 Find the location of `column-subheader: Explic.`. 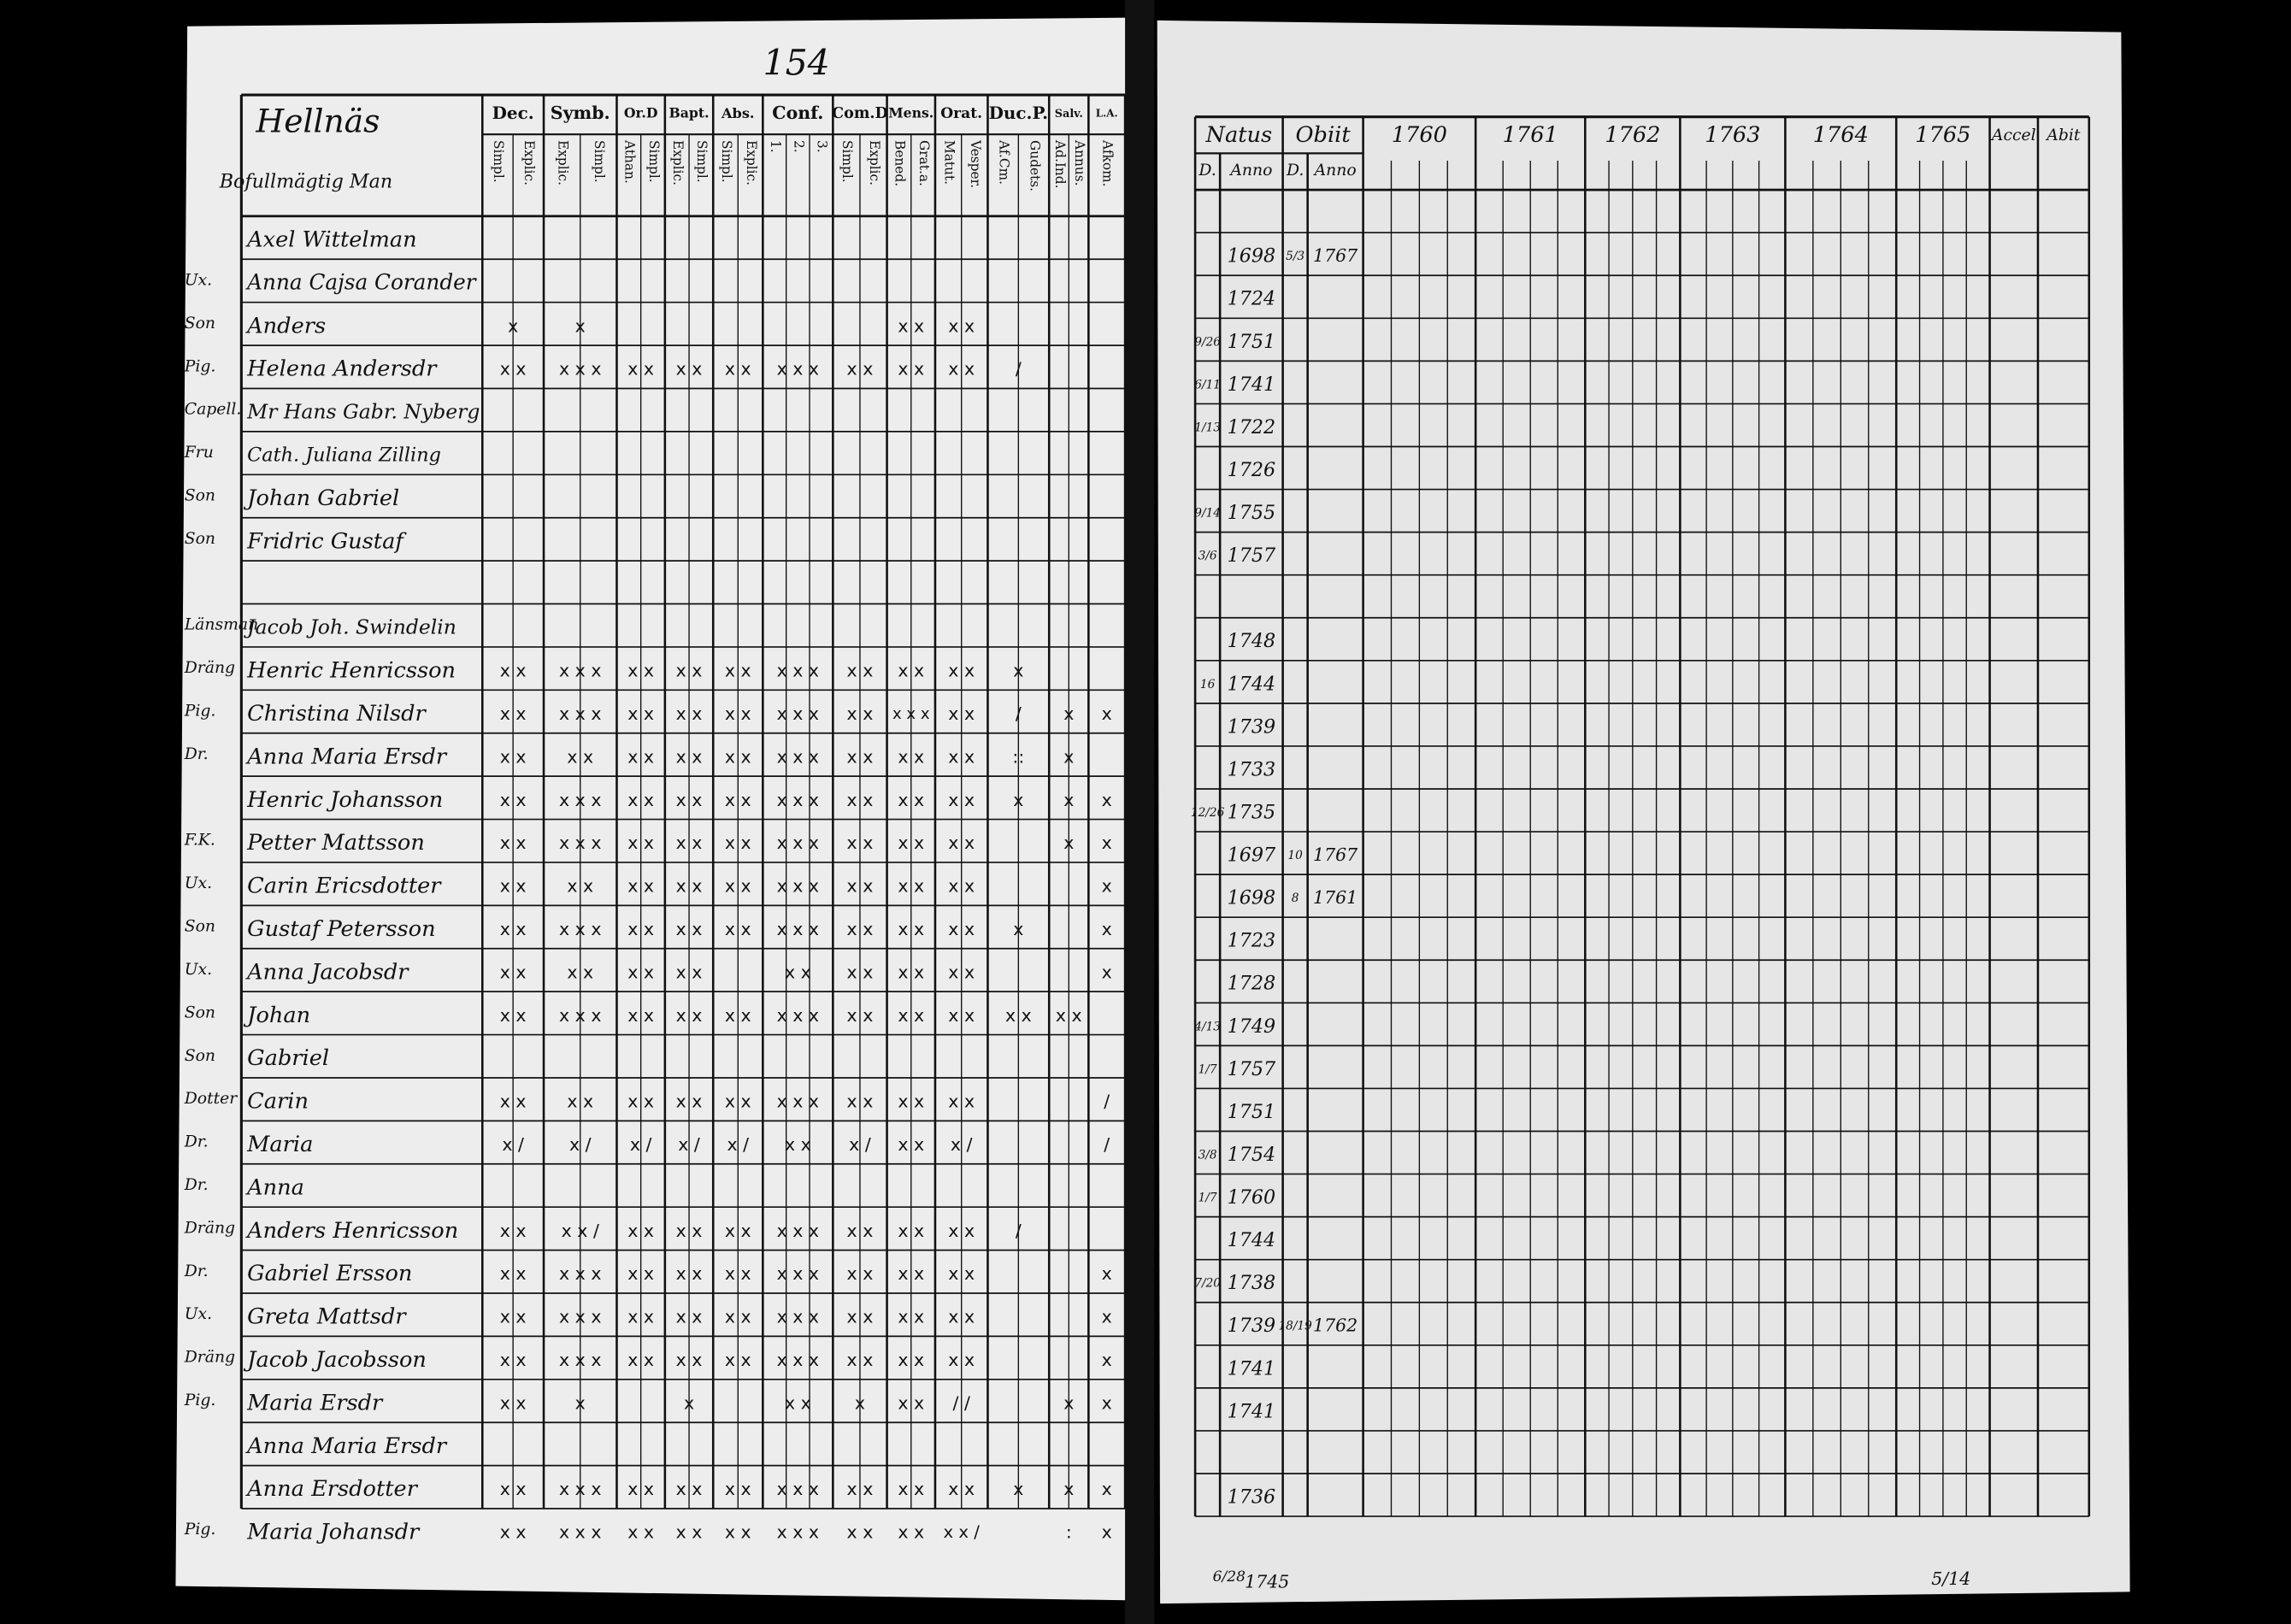

column-subheader: Explic. is located at coordinates (678, 162).